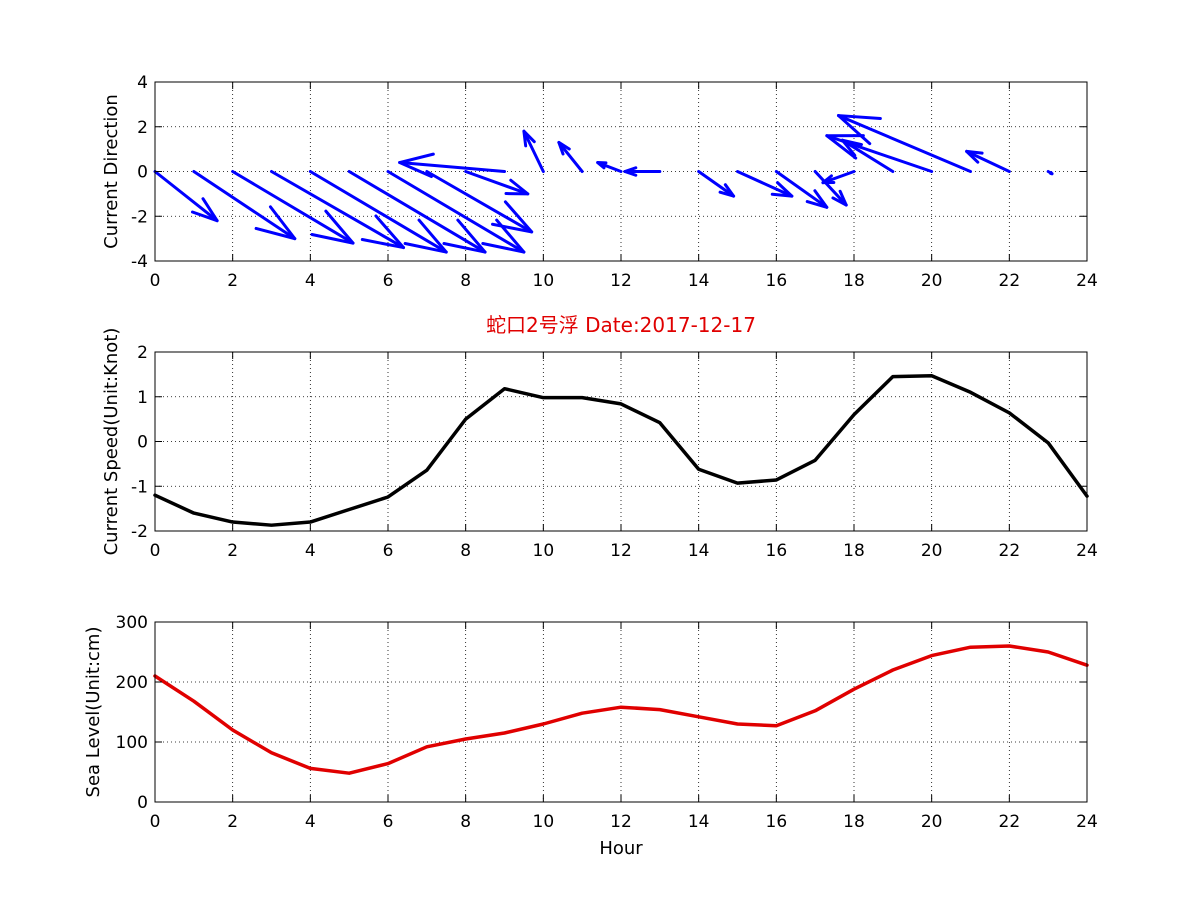 This screenshot has width=1201, height=901. What do you see at coordinates (142, 173) in the screenshot?
I see `direction-ytick-label: 0` at bounding box center [142, 173].